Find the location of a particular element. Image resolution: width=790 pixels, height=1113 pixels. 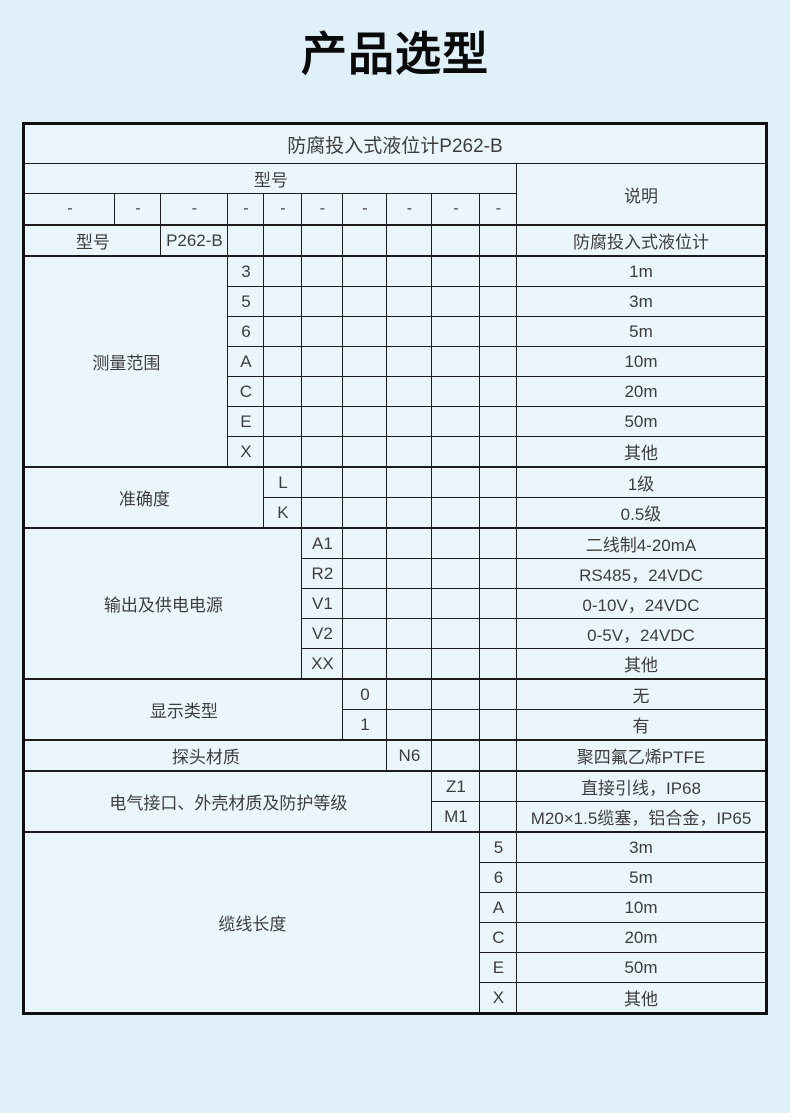

section-row: 准确度 L 1级 is located at coordinates (395, 497).